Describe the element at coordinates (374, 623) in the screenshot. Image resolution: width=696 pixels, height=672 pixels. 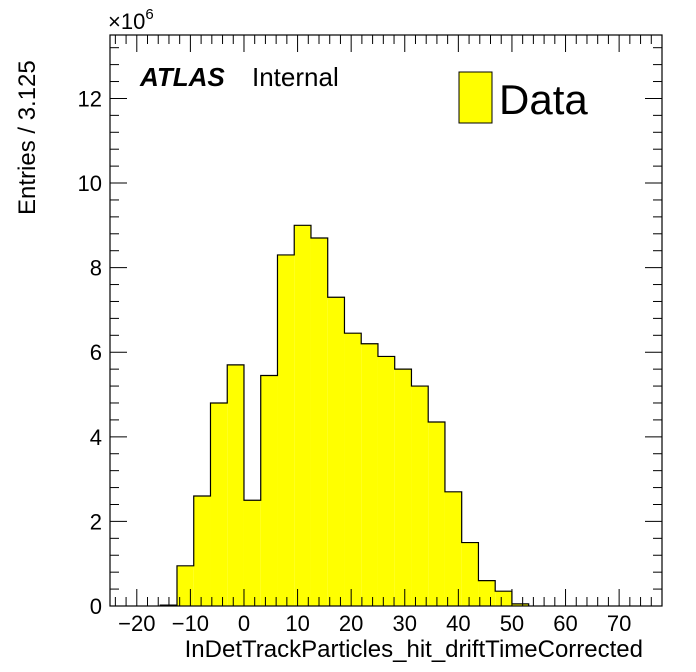
I see `x-tick-labels: −20 −10 0 10 20 30 40 50 60 70` at that location.